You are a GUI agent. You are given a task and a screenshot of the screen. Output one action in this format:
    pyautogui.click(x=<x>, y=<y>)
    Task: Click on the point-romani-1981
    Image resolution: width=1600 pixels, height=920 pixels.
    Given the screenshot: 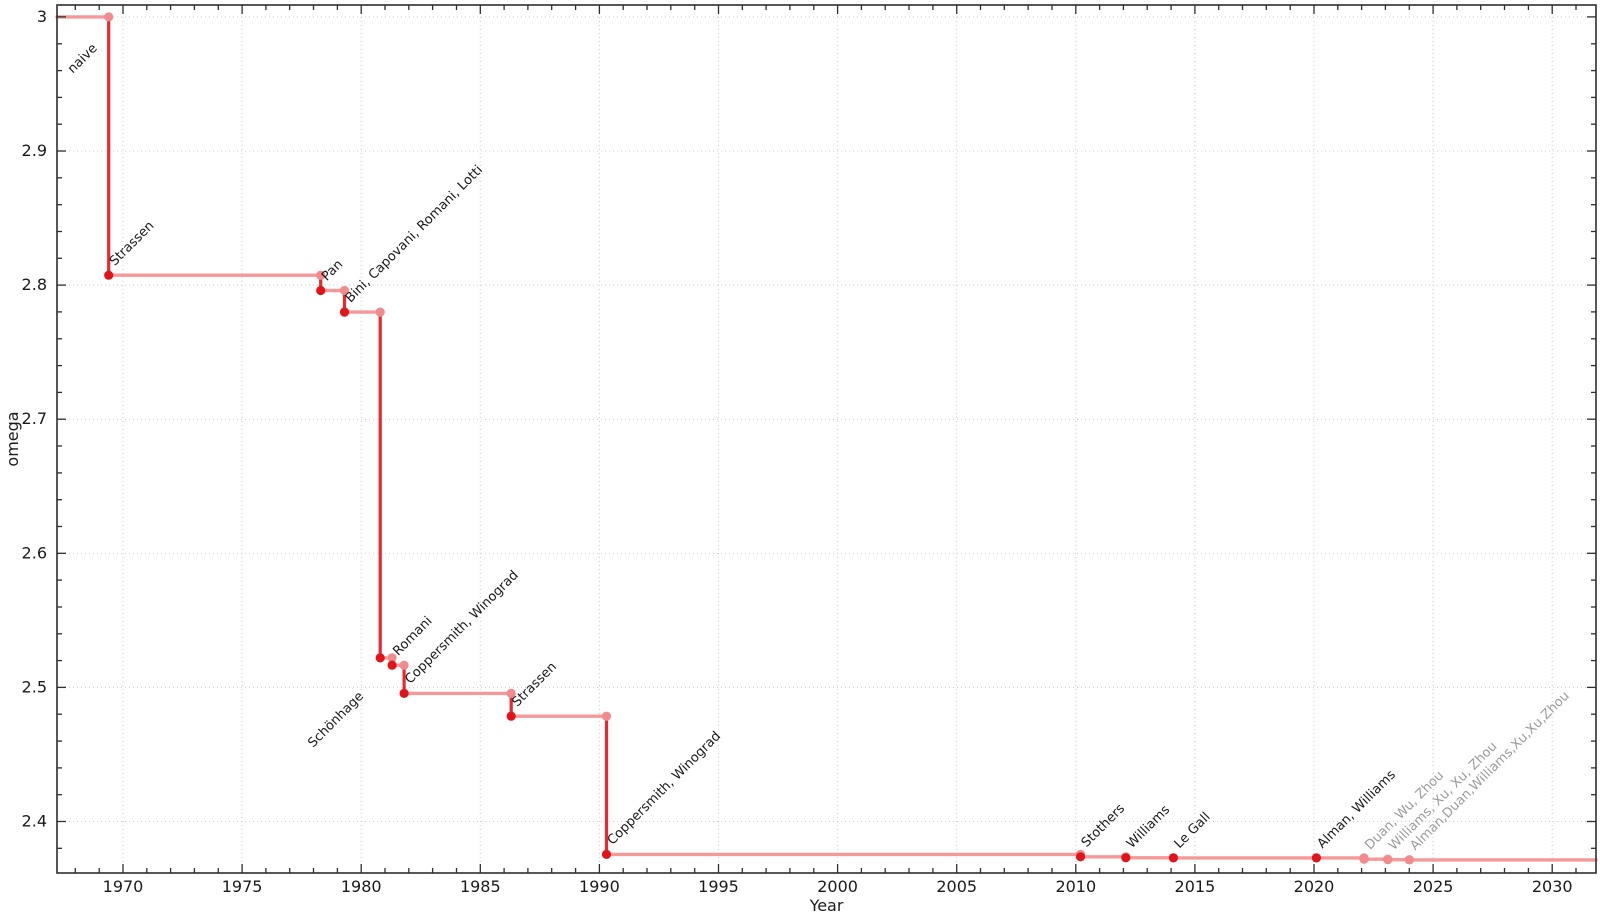 What is the action you would take?
    pyautogui.click(x=392, y=665)
    